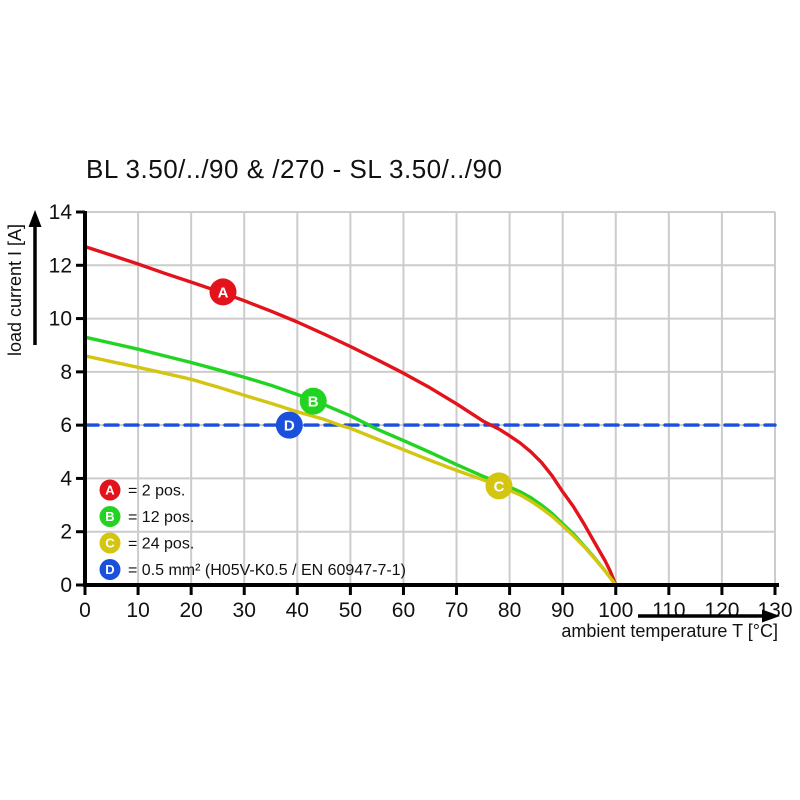  What do you see at coordinates (669, 631) in the screenshot?
I see `x-axis-label: ambient temperature T [°C]` at bounding box center [669, 631].